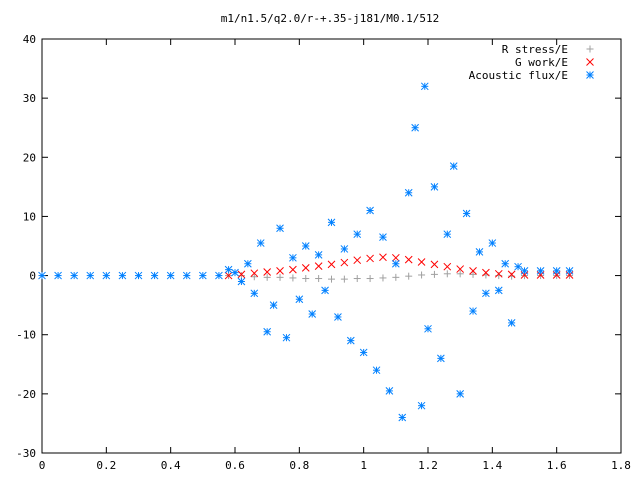 The width and height of the screenshot is (640, 480). What do you see at coordinates (171, 465) in the screenshot?
I see `x-tick-label: 0.4` at bounding box center [171, 465].